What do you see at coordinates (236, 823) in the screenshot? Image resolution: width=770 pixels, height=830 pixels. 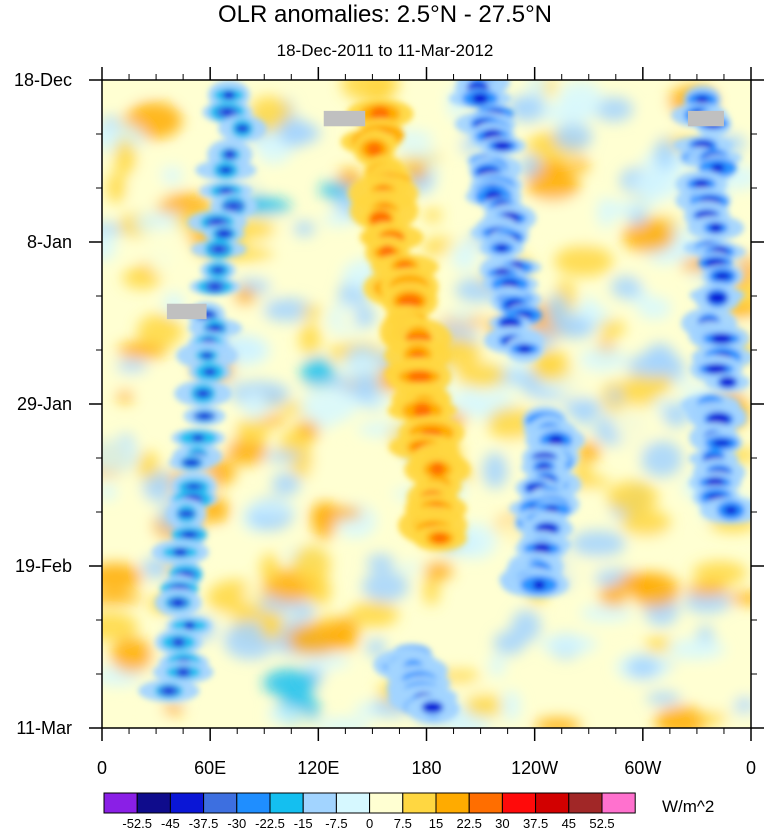 I see `colorbar-label: -30` at bounding box center [236, 823].